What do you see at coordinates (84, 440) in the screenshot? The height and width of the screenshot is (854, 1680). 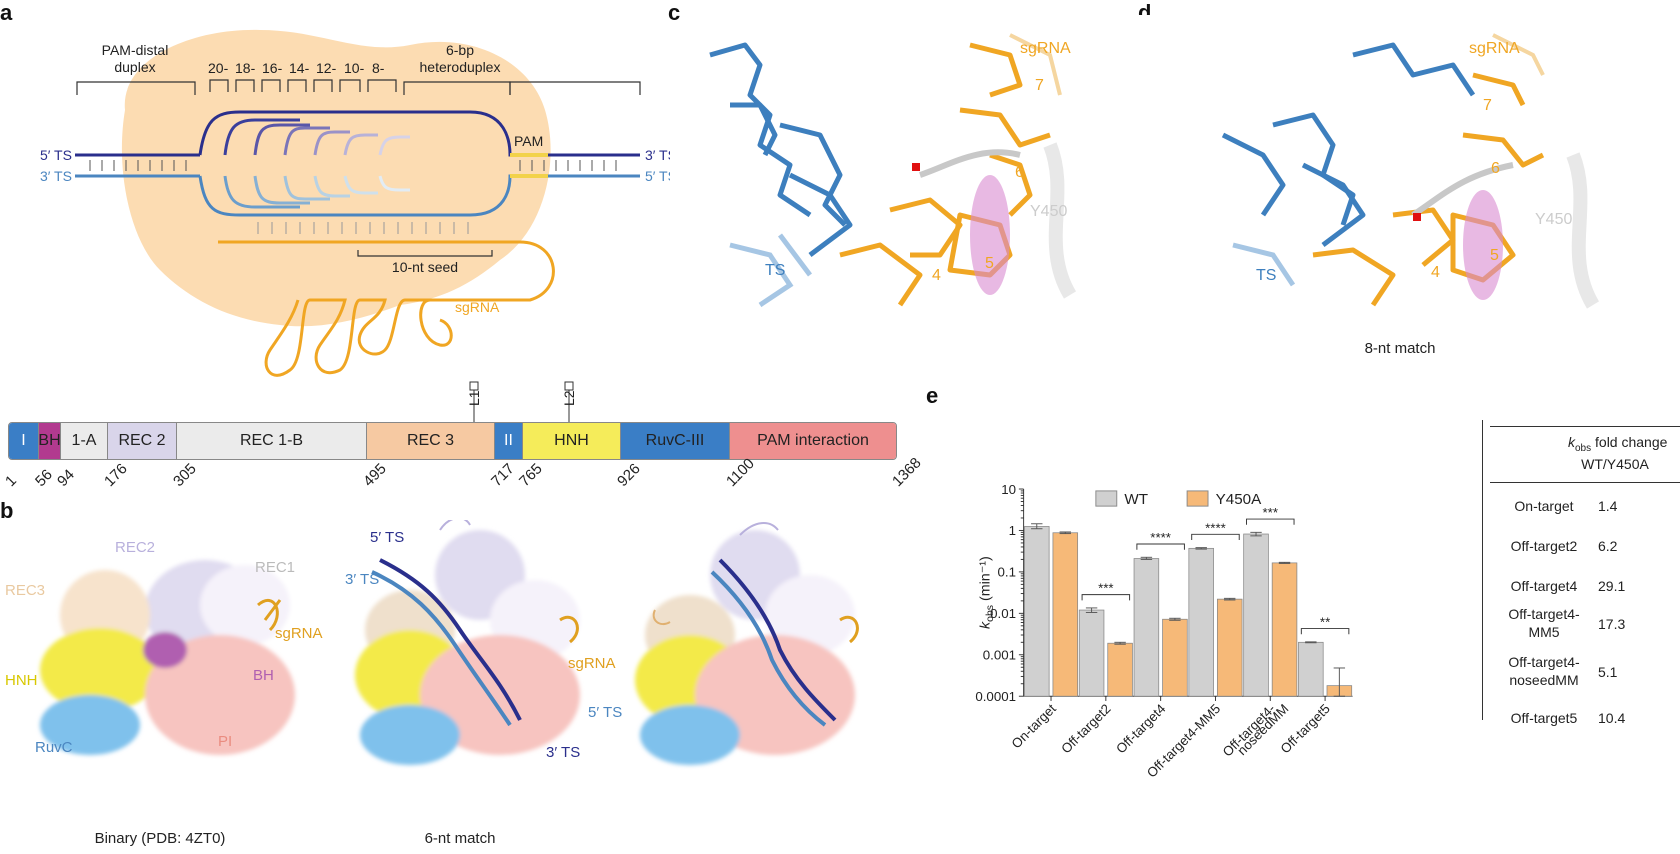 I see `domain-label: 1-A` at bounding box center [84, 440].